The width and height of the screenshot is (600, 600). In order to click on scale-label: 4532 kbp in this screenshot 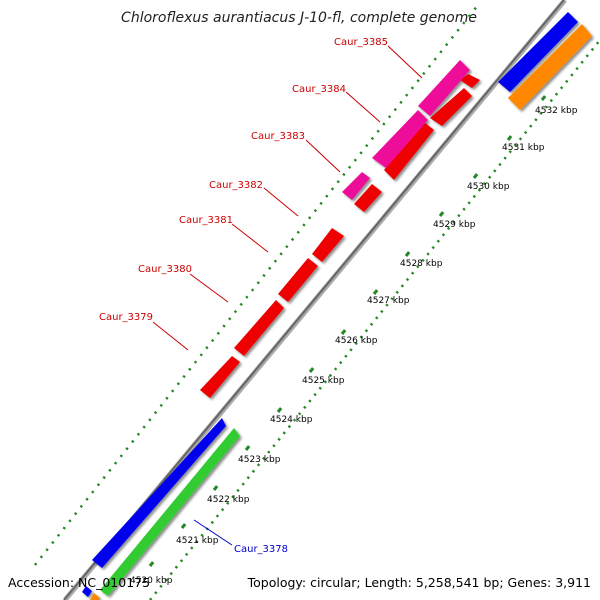, I will do `click(556, 111)`.